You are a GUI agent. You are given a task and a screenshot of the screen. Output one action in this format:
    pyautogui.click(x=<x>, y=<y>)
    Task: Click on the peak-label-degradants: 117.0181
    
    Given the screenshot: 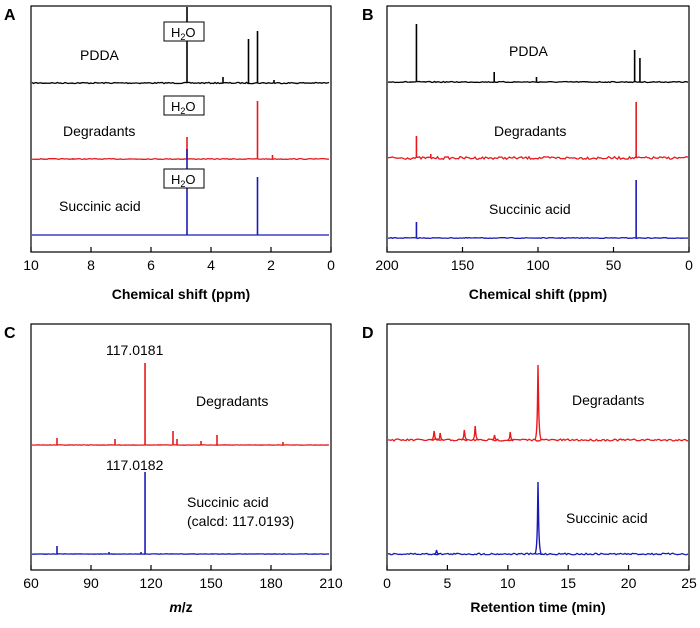 What is the action you would take?
    pyautogui.click(x=135, y=350)
    